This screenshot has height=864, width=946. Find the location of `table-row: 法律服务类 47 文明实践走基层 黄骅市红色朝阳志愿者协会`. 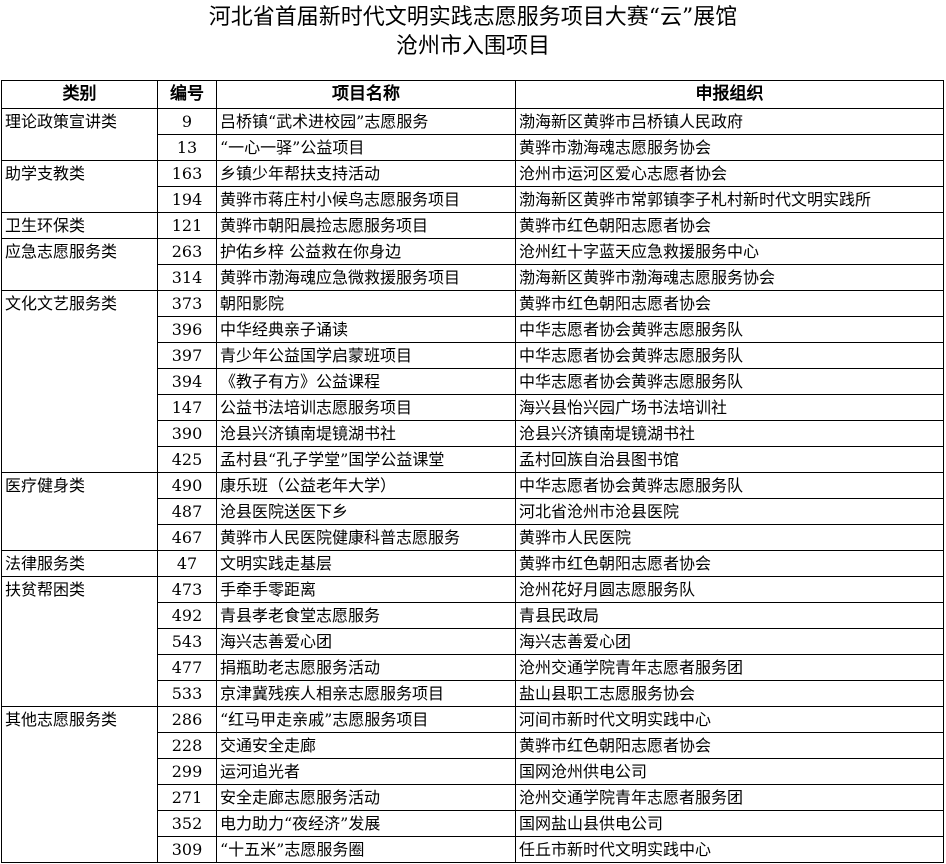

table-row: 法律服务类 47 文明实践走基层 黄骅市红色朝阳志愿者协会 is located at coordinates (472, 563).